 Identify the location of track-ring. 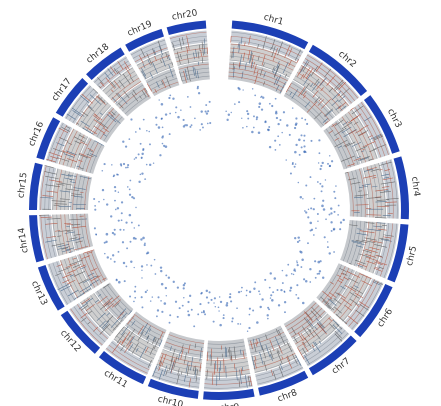
(279, 372).